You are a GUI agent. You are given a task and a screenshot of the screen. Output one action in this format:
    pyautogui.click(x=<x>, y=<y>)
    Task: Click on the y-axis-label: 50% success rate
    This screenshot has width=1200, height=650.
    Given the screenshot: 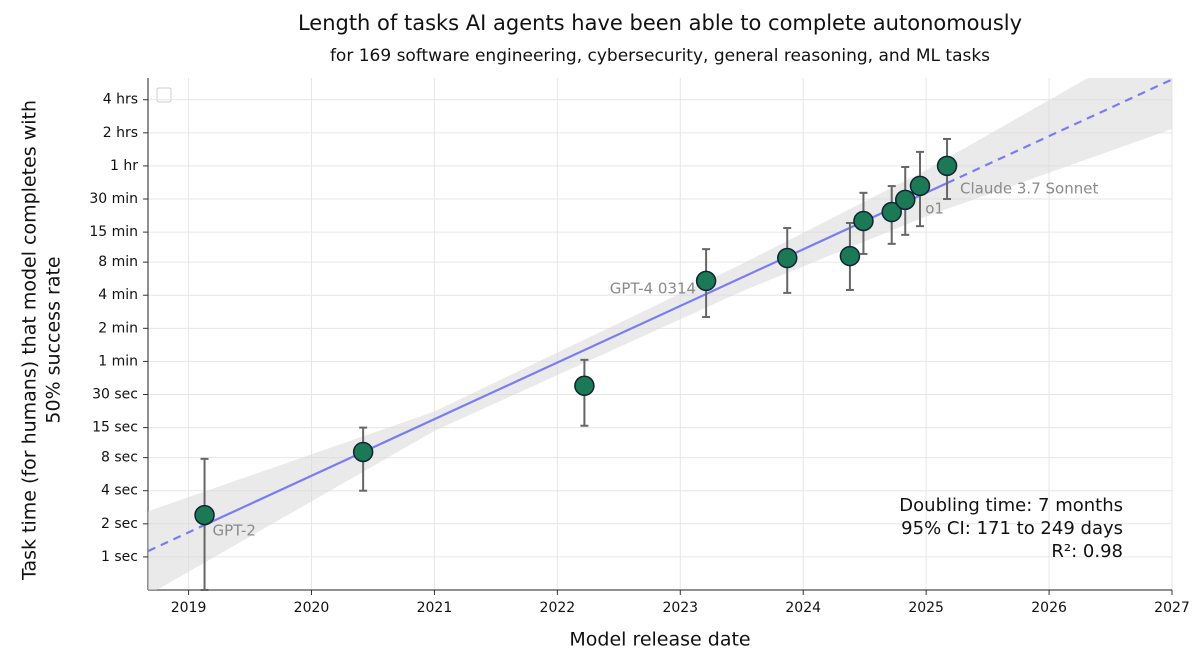 What is the action you would take?
    pyautogui.click(x=54, y=339)
    